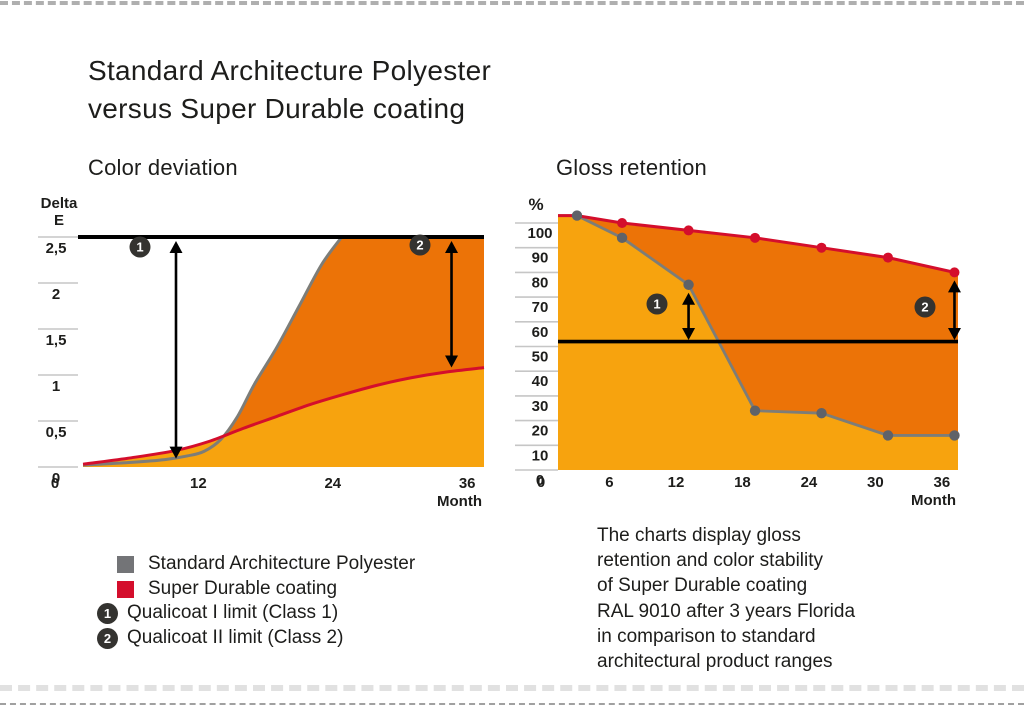 The image size is (1024, 709). Describe the element at coordinates (742, 482) in the screenshot. I see `x-tick-label: 18` at that location.